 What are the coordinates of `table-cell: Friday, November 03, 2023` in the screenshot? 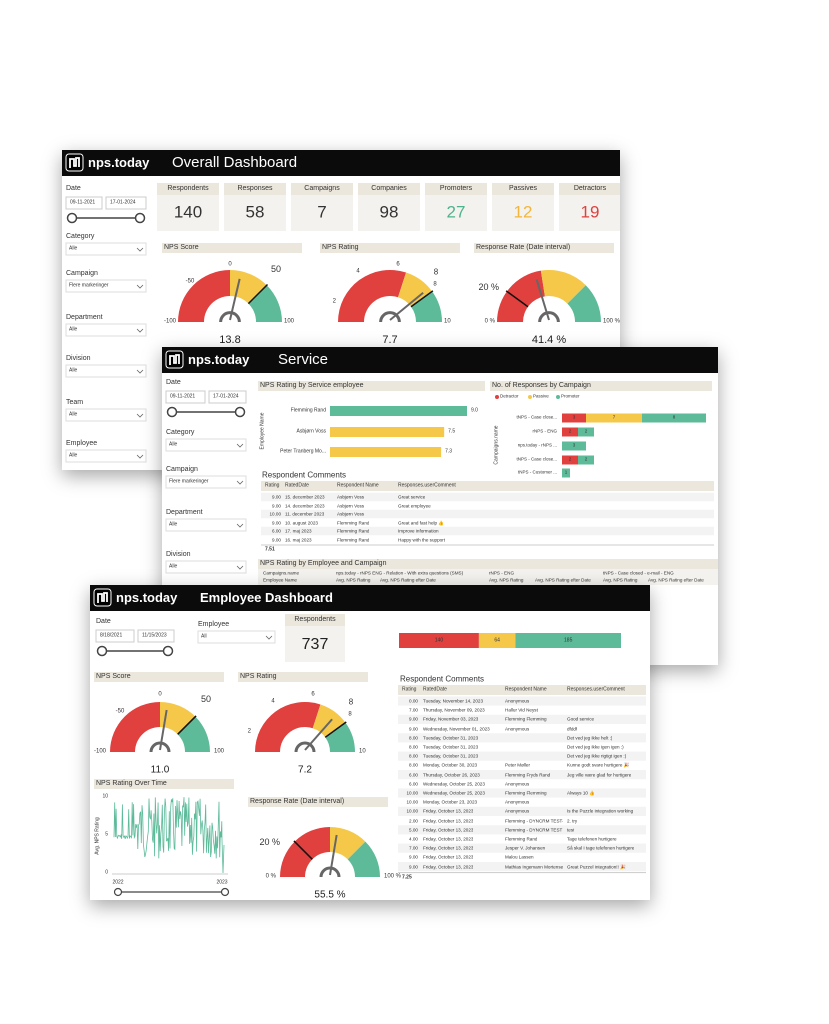 It's located at (451, 719).